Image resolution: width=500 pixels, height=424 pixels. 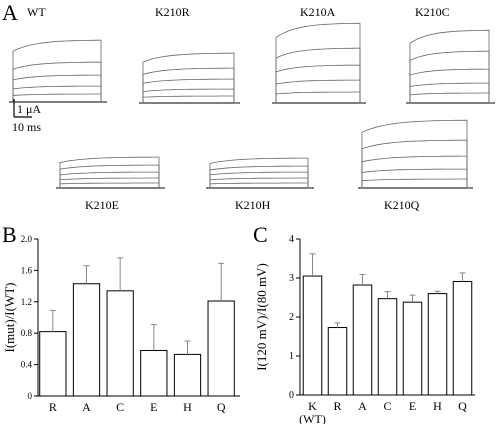 What do you see at coordinates (291, 317) in the screenshot?
I see `y-tick-label: 2` at bounding box center [291, 317].